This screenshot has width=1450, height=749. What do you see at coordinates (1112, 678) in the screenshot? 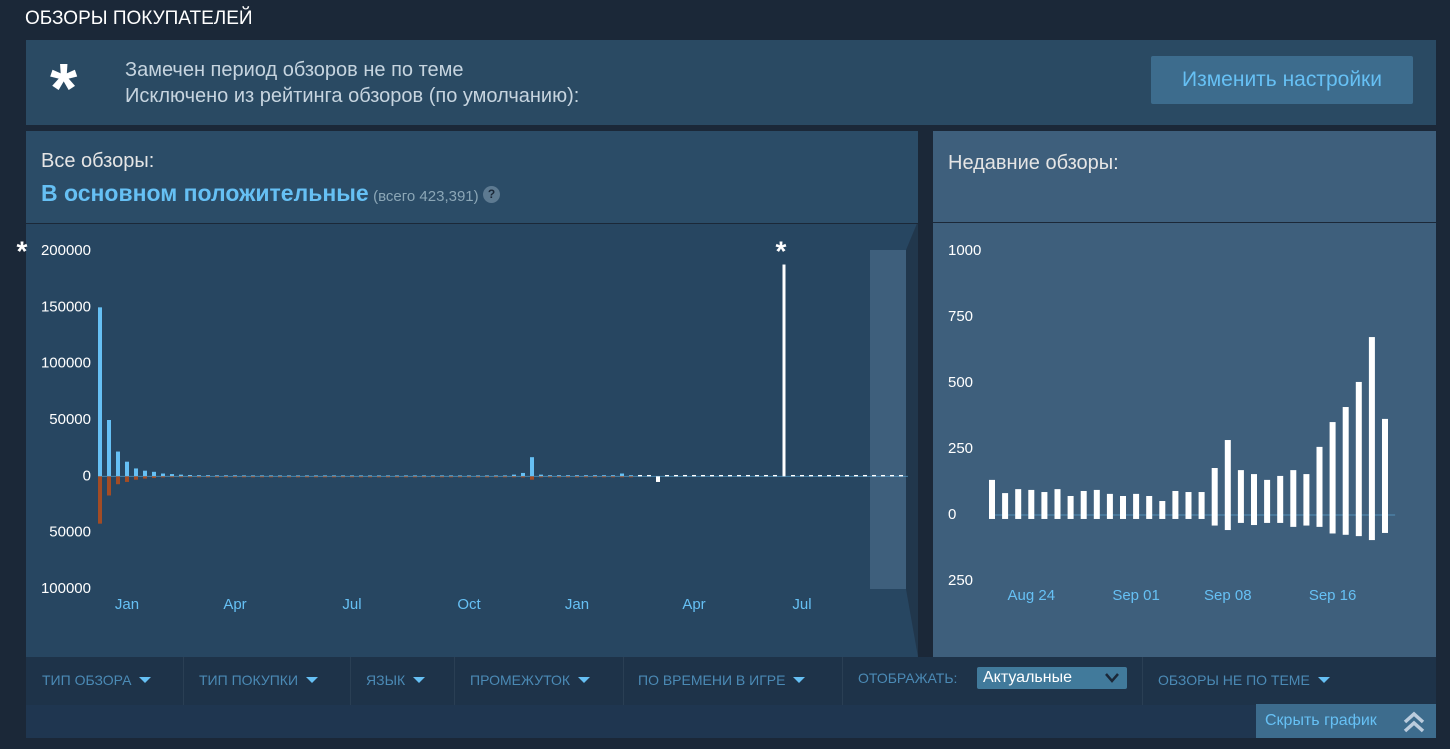
I see `select-chevron` at bounding box center [1112, 678].